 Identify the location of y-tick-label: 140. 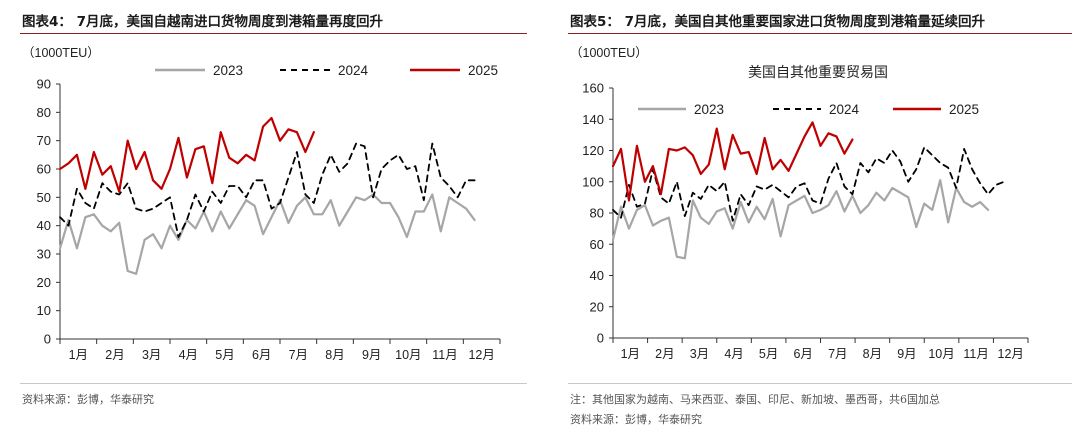
(593, 119).